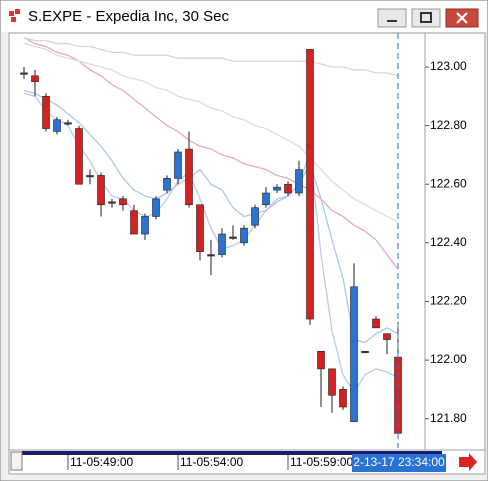 This screenshot has height=481, width=488. I want to click on scroll-thumb, so click(16, 461).